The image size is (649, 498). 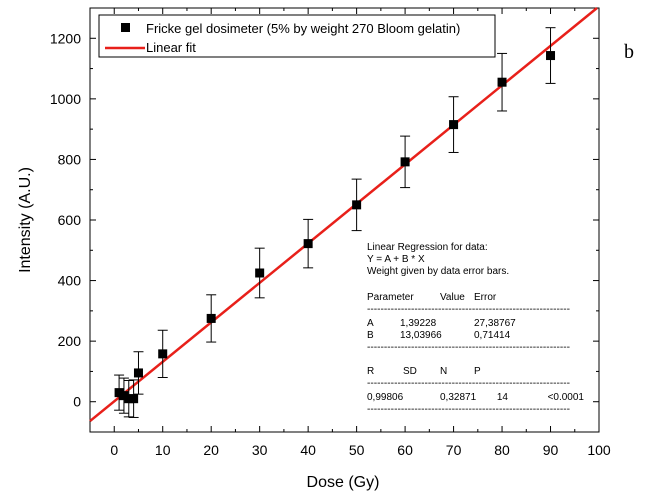 What do you see at coordinates (477, 371) in the screenshot?
I see `fit-col-p: P` at bounding box center [477, 371].